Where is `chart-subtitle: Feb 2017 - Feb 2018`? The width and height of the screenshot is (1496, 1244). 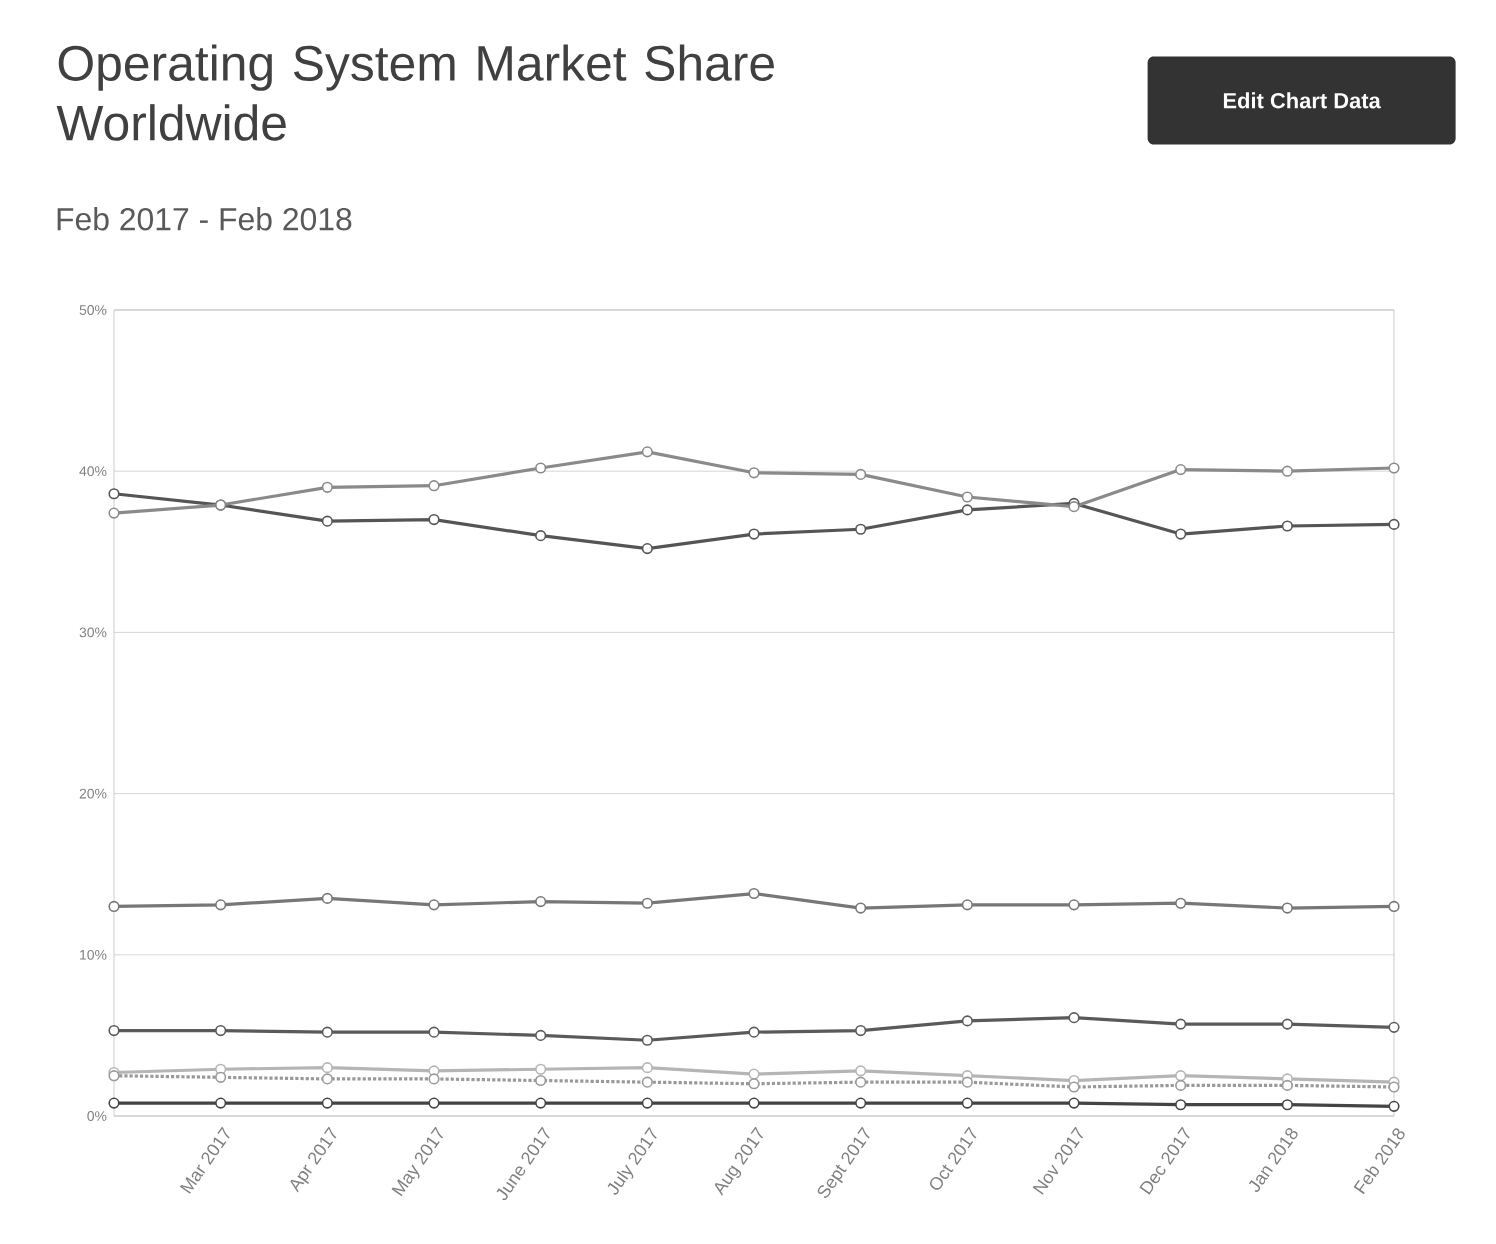
chart-subtitle: Feb 2017 - Feb 2018 is located at coordinates (204, 219).